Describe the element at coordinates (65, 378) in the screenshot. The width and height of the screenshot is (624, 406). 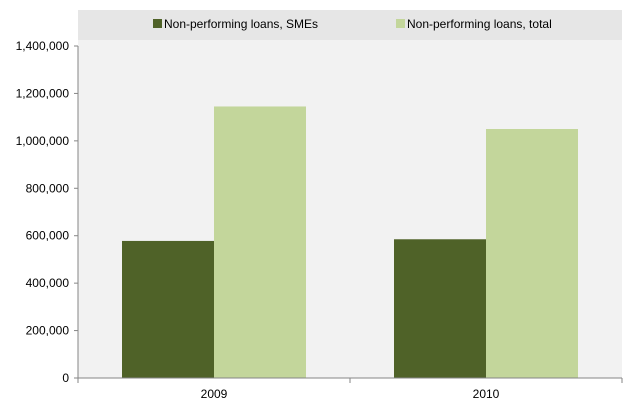
I see `y-tick-label: 0` at that location.